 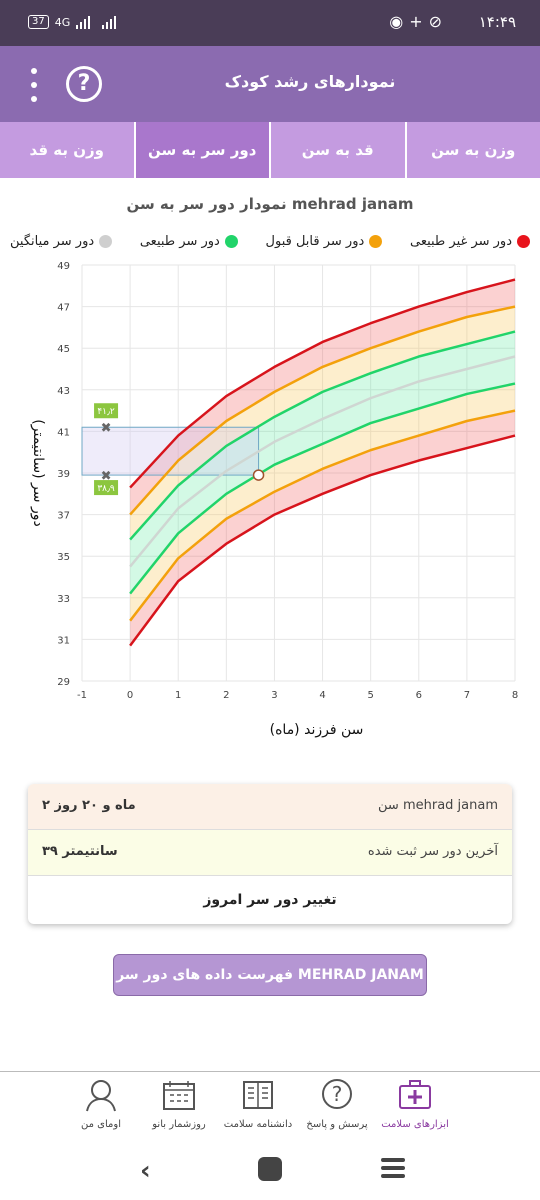 What do you see at coordinates (63, 266) in the screenshot?
I see `y-tick-label: 49` at bounding box center [63, 266].